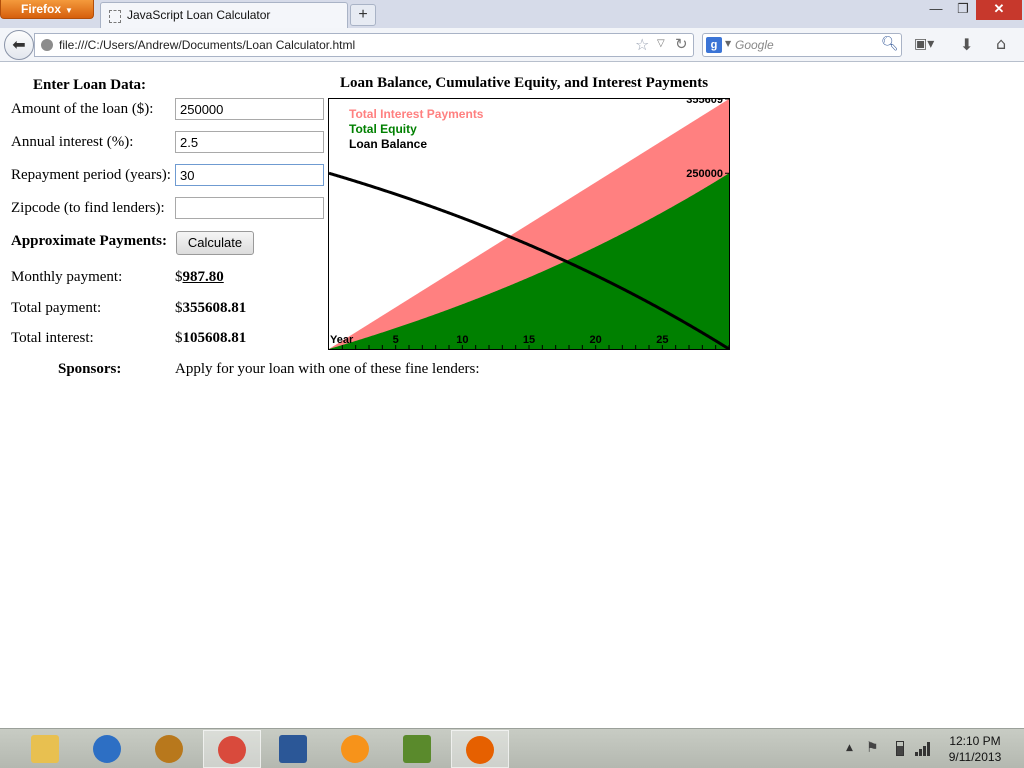  What do you see at coordinates (342, 340) in the screenshot?
I see `x-axis-label: Year` at bounding box center [342, 340].